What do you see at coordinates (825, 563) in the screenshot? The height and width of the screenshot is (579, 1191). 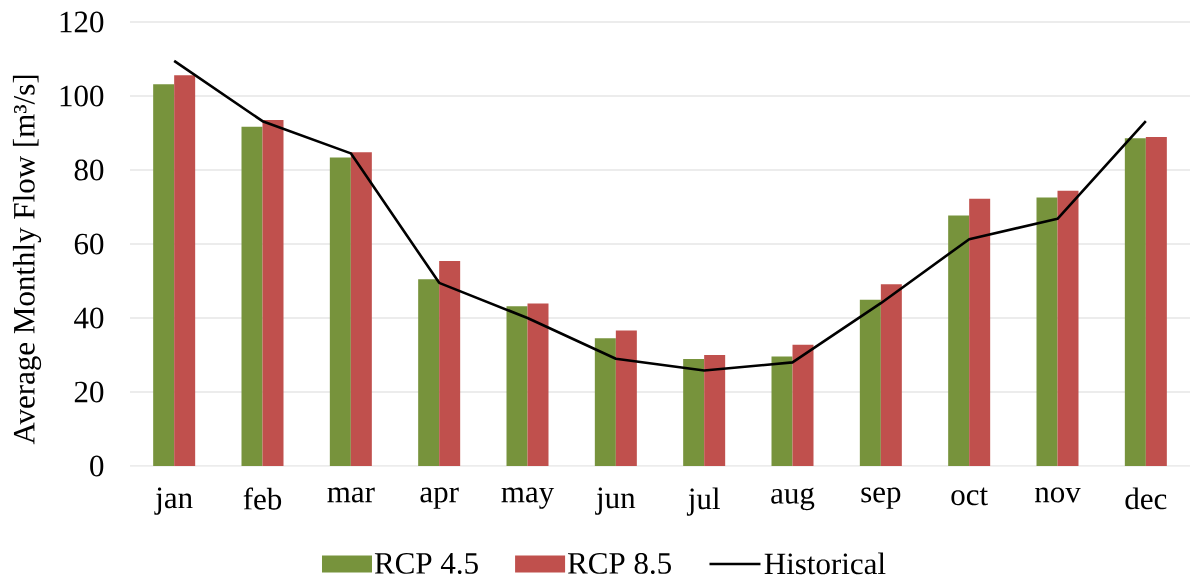 I see `legend-label: Historical` at bounding box center [825, 563].